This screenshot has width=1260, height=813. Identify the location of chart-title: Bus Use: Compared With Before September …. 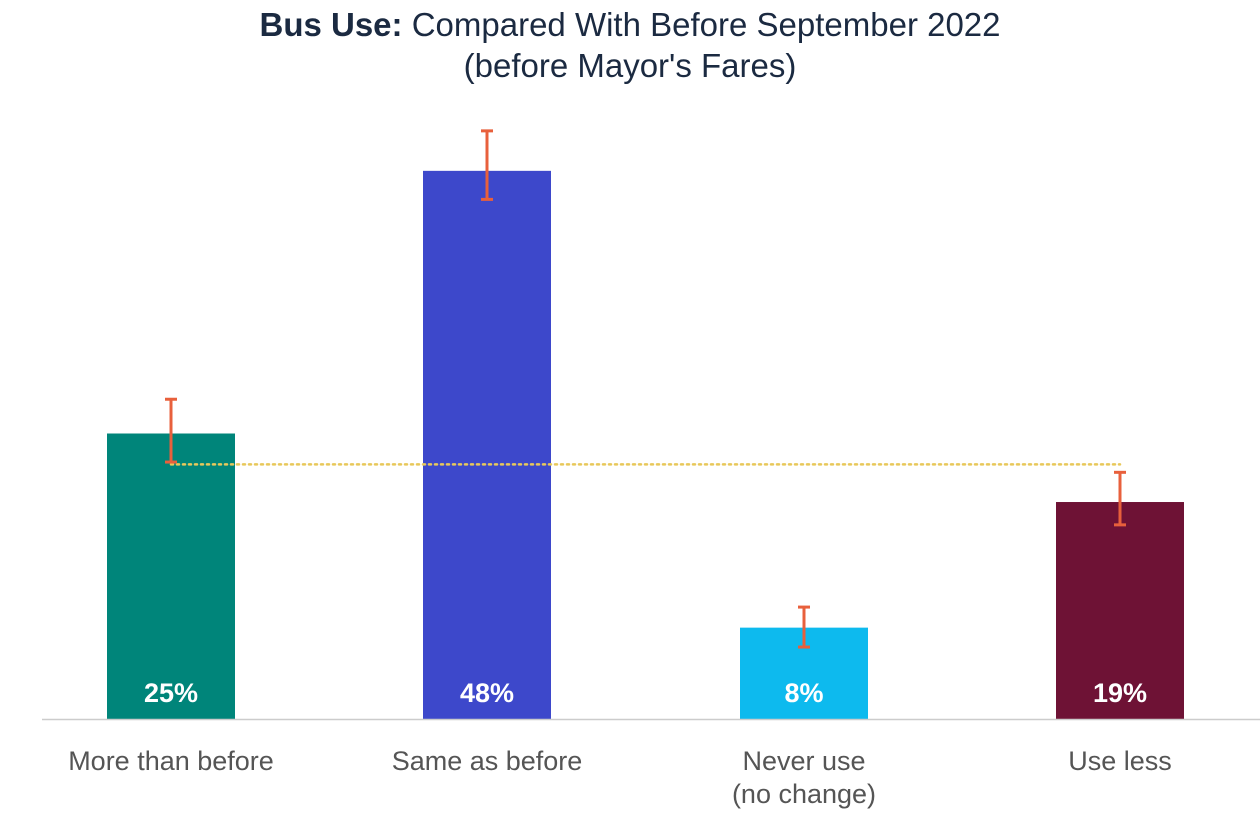
(630, 45).